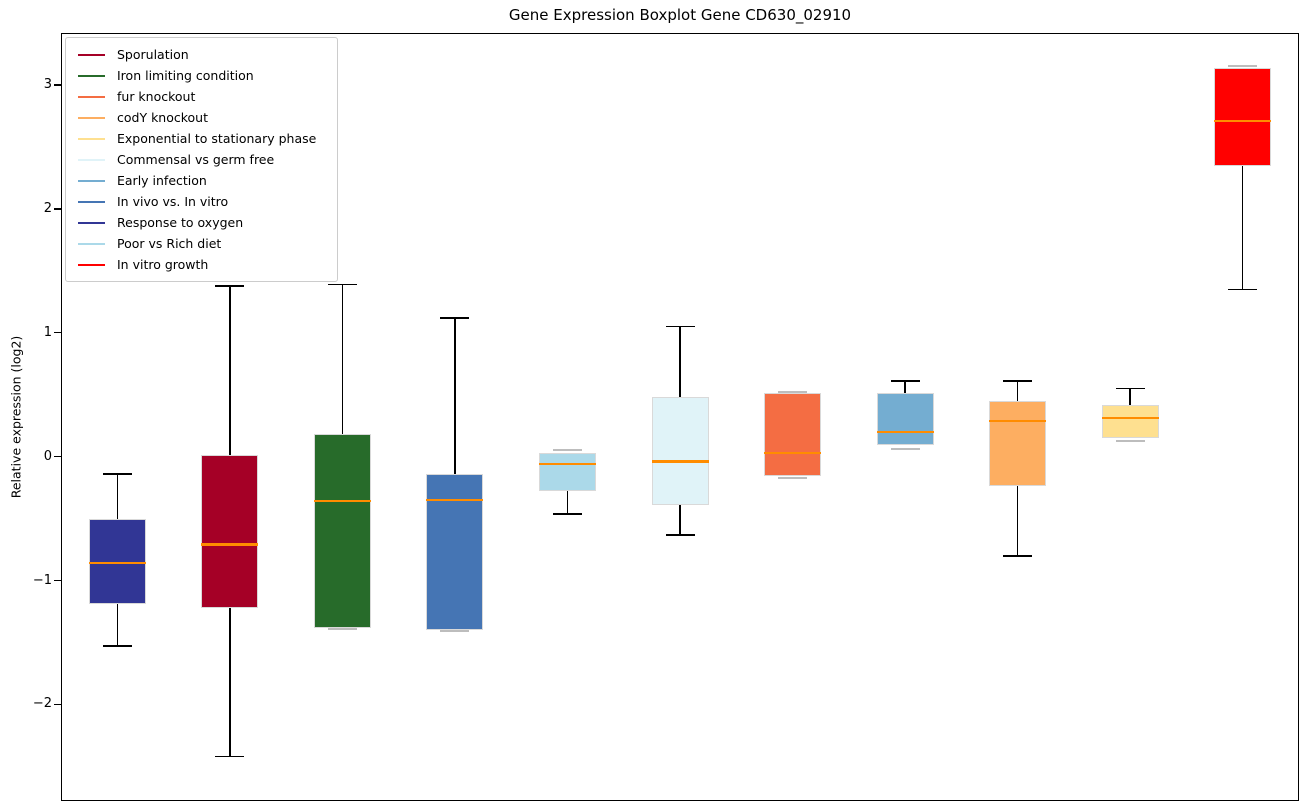 This screenshot has height=812, width=1309. Describe the element at coordinates (217, 138) in the screenshot. I see `legend-label: Exponential to stationary phase` at that location.